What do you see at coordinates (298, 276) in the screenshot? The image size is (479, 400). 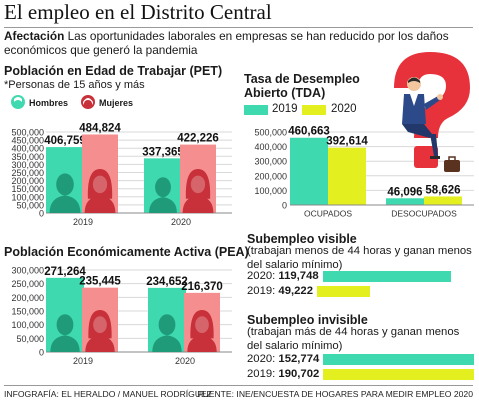 I see `sv-2020-value: 119,748` at bounding box center [298, 276].